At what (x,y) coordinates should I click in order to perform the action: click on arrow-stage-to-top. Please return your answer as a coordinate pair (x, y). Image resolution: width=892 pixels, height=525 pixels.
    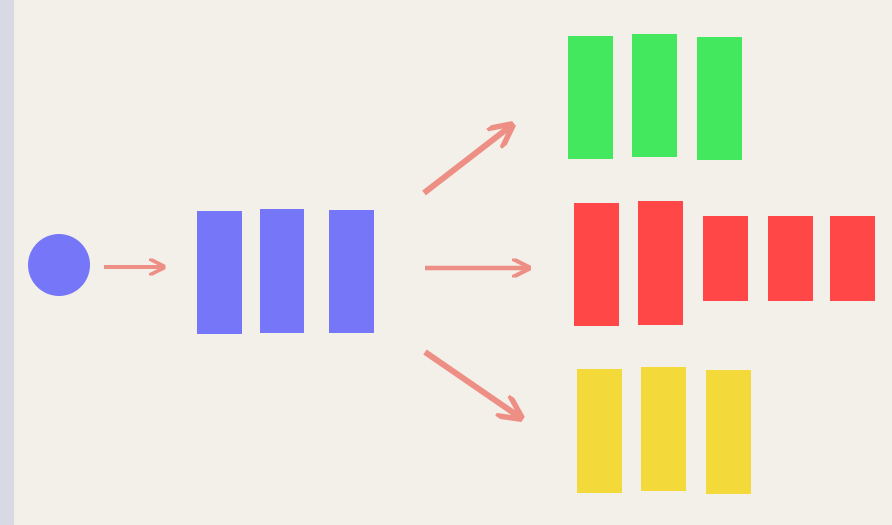
    Looking at the image, I should click on (467, 160).